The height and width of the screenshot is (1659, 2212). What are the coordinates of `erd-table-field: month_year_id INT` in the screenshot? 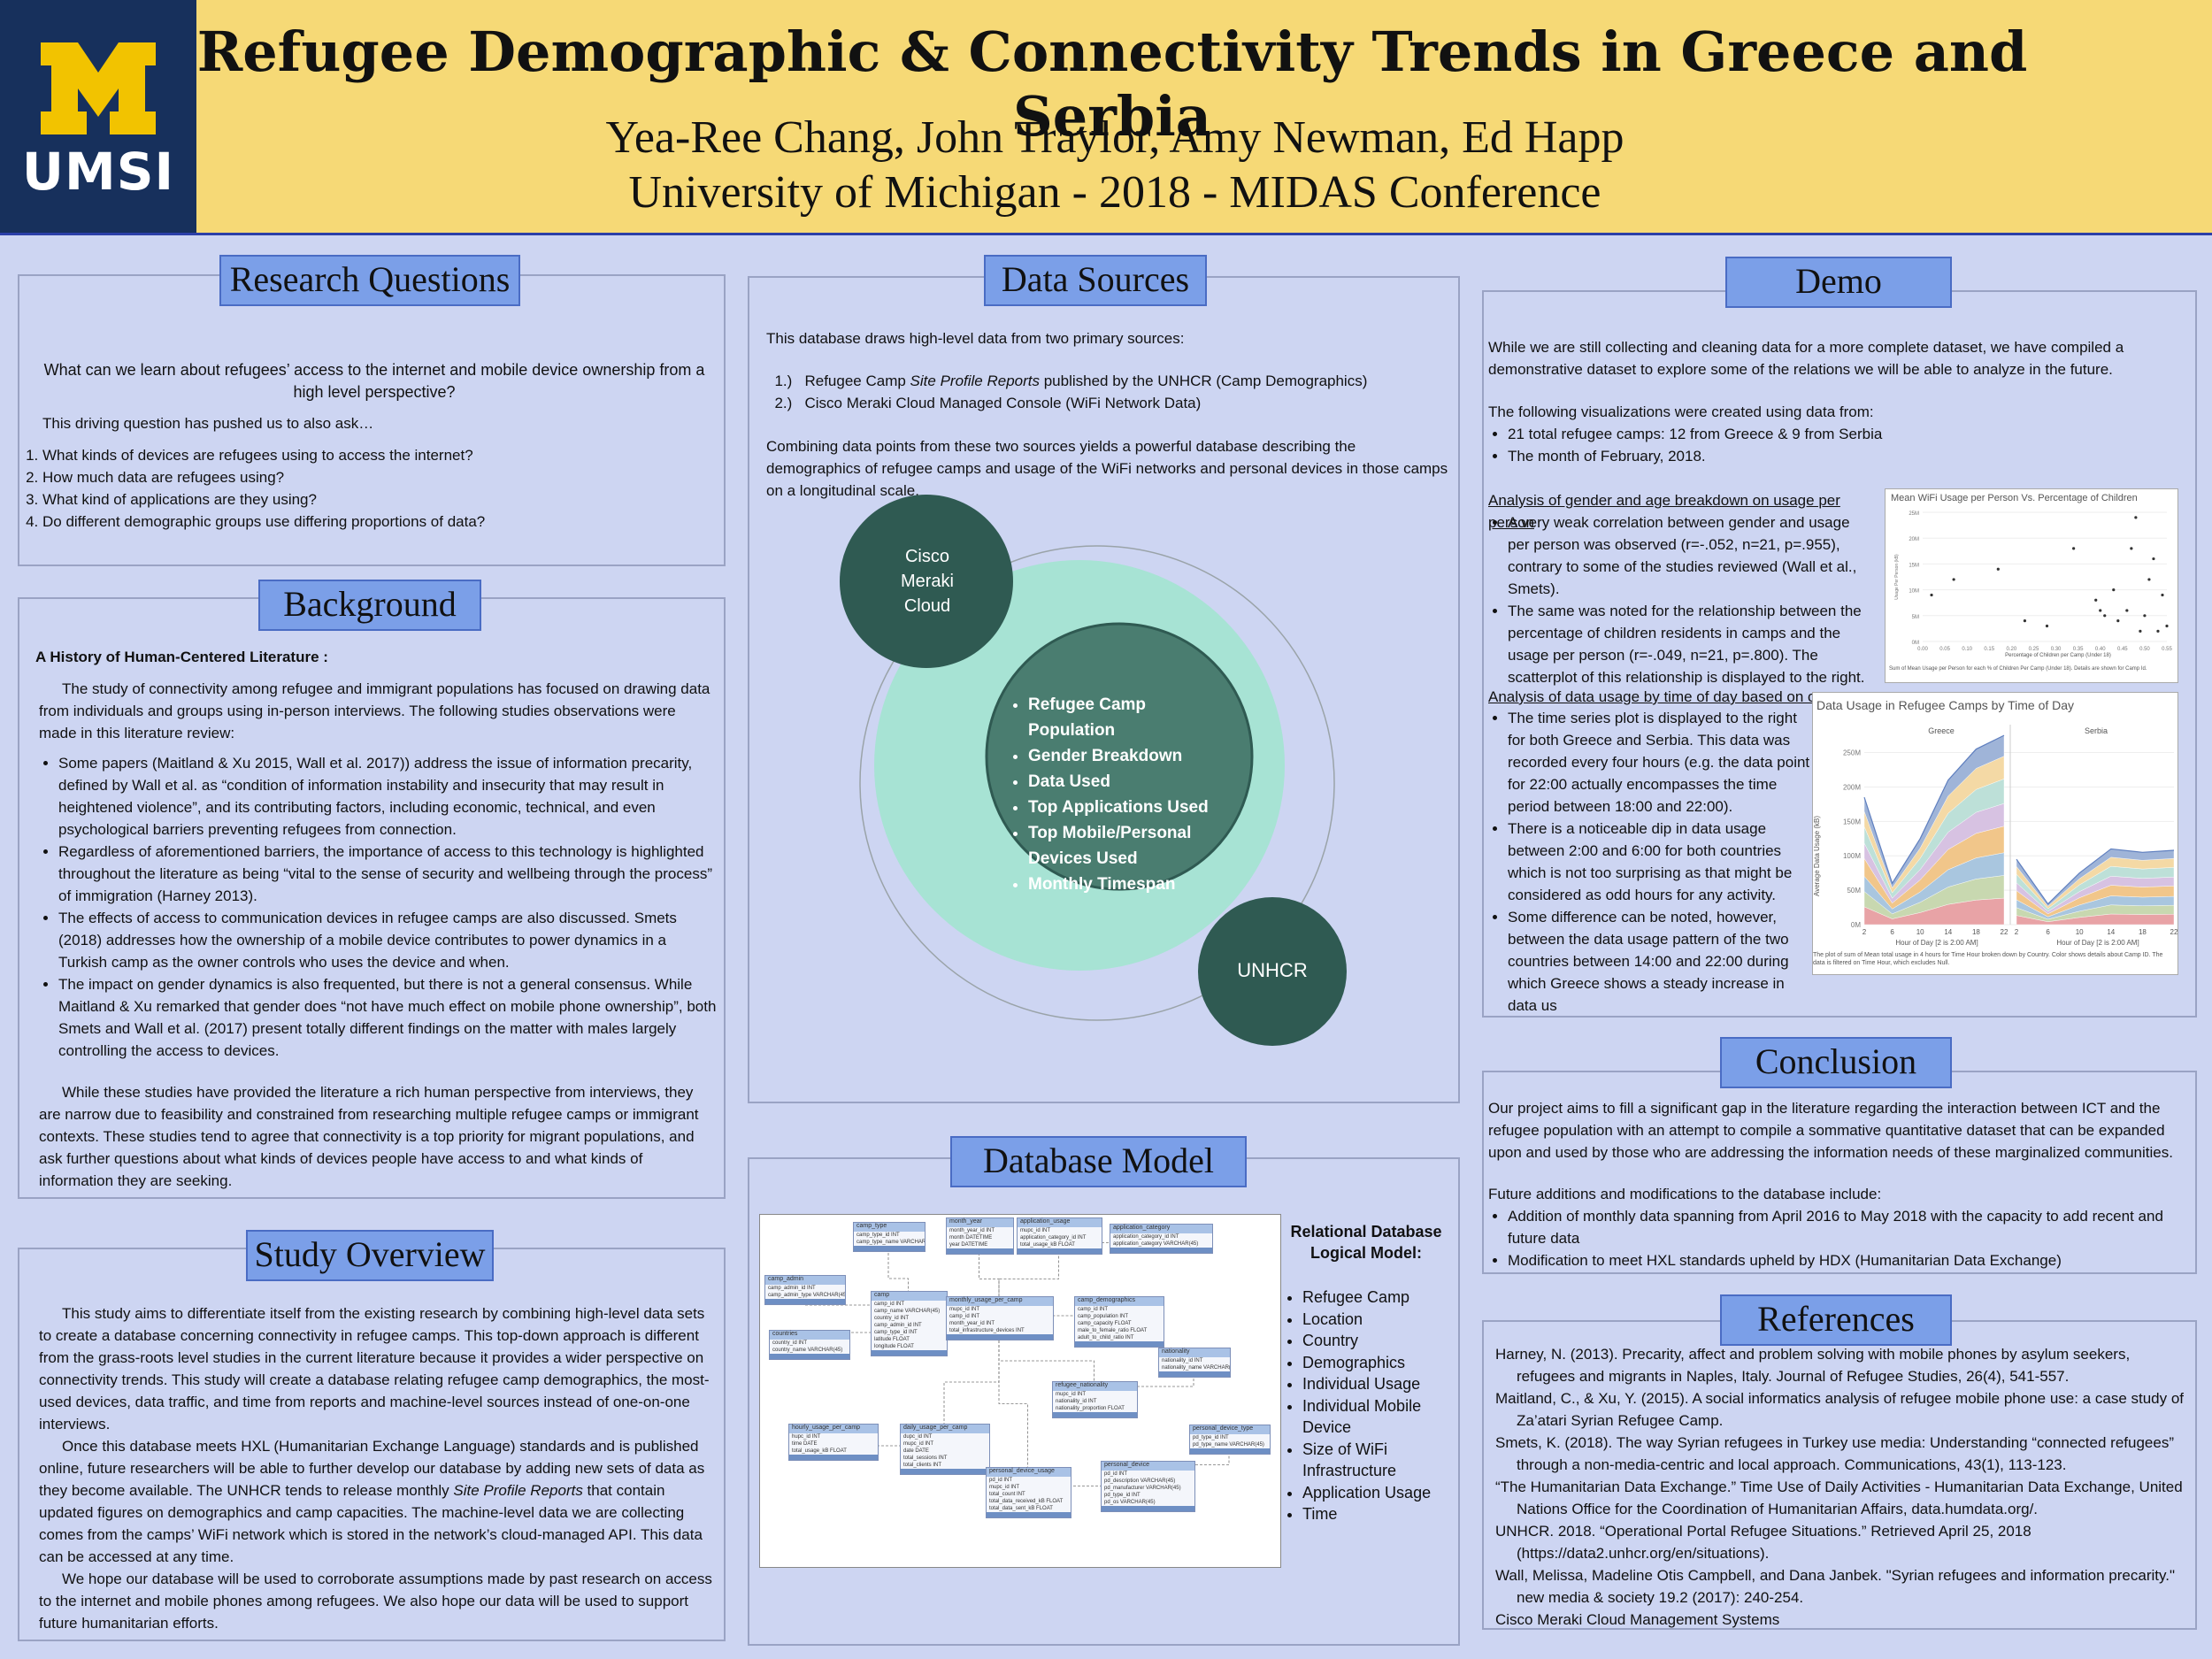 It's located at (972, 1230).